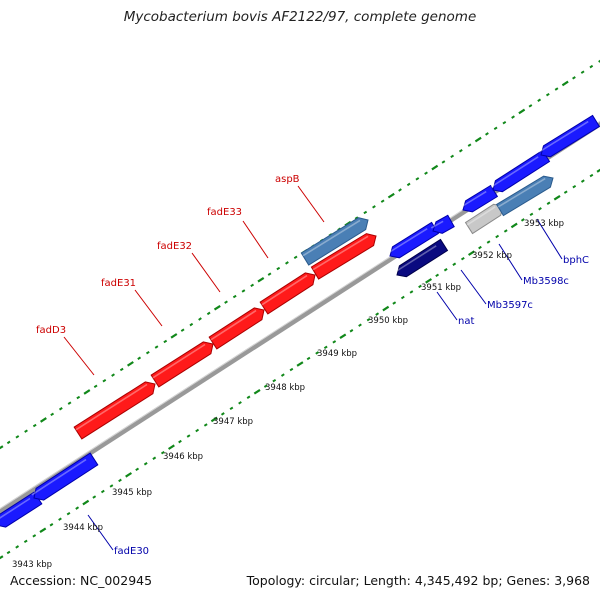 The height and width of the screenshot is (600, 600). What do you see at coordinates (437, 224) in the screenshot?
I see `gene-nat-b-shine` at bounding box center [437, 224].